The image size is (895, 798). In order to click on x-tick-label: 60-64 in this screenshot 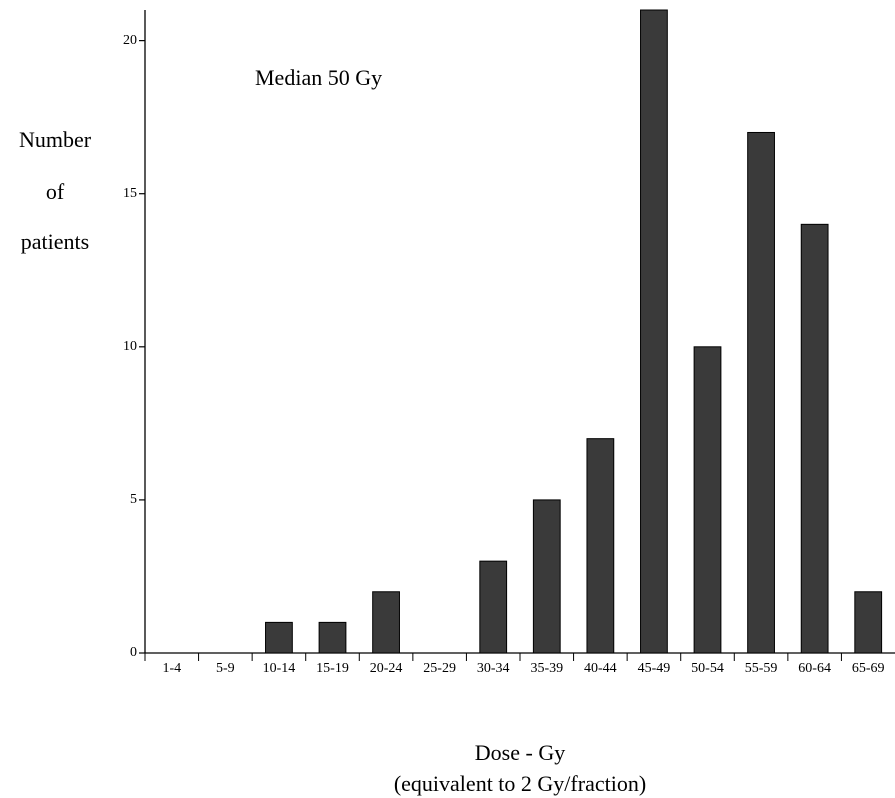, I will do `click(814, 668)`.